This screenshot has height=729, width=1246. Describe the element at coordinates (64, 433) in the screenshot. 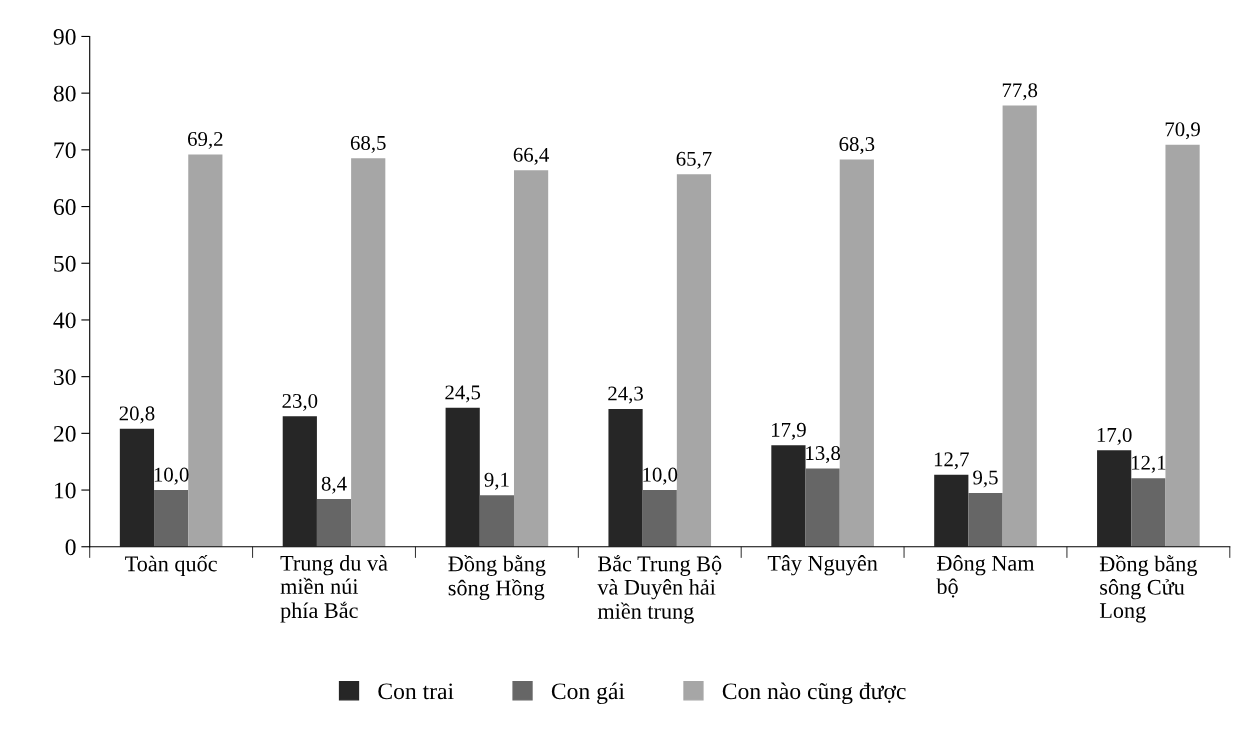

I see `y-tick-label: 20` at that location.